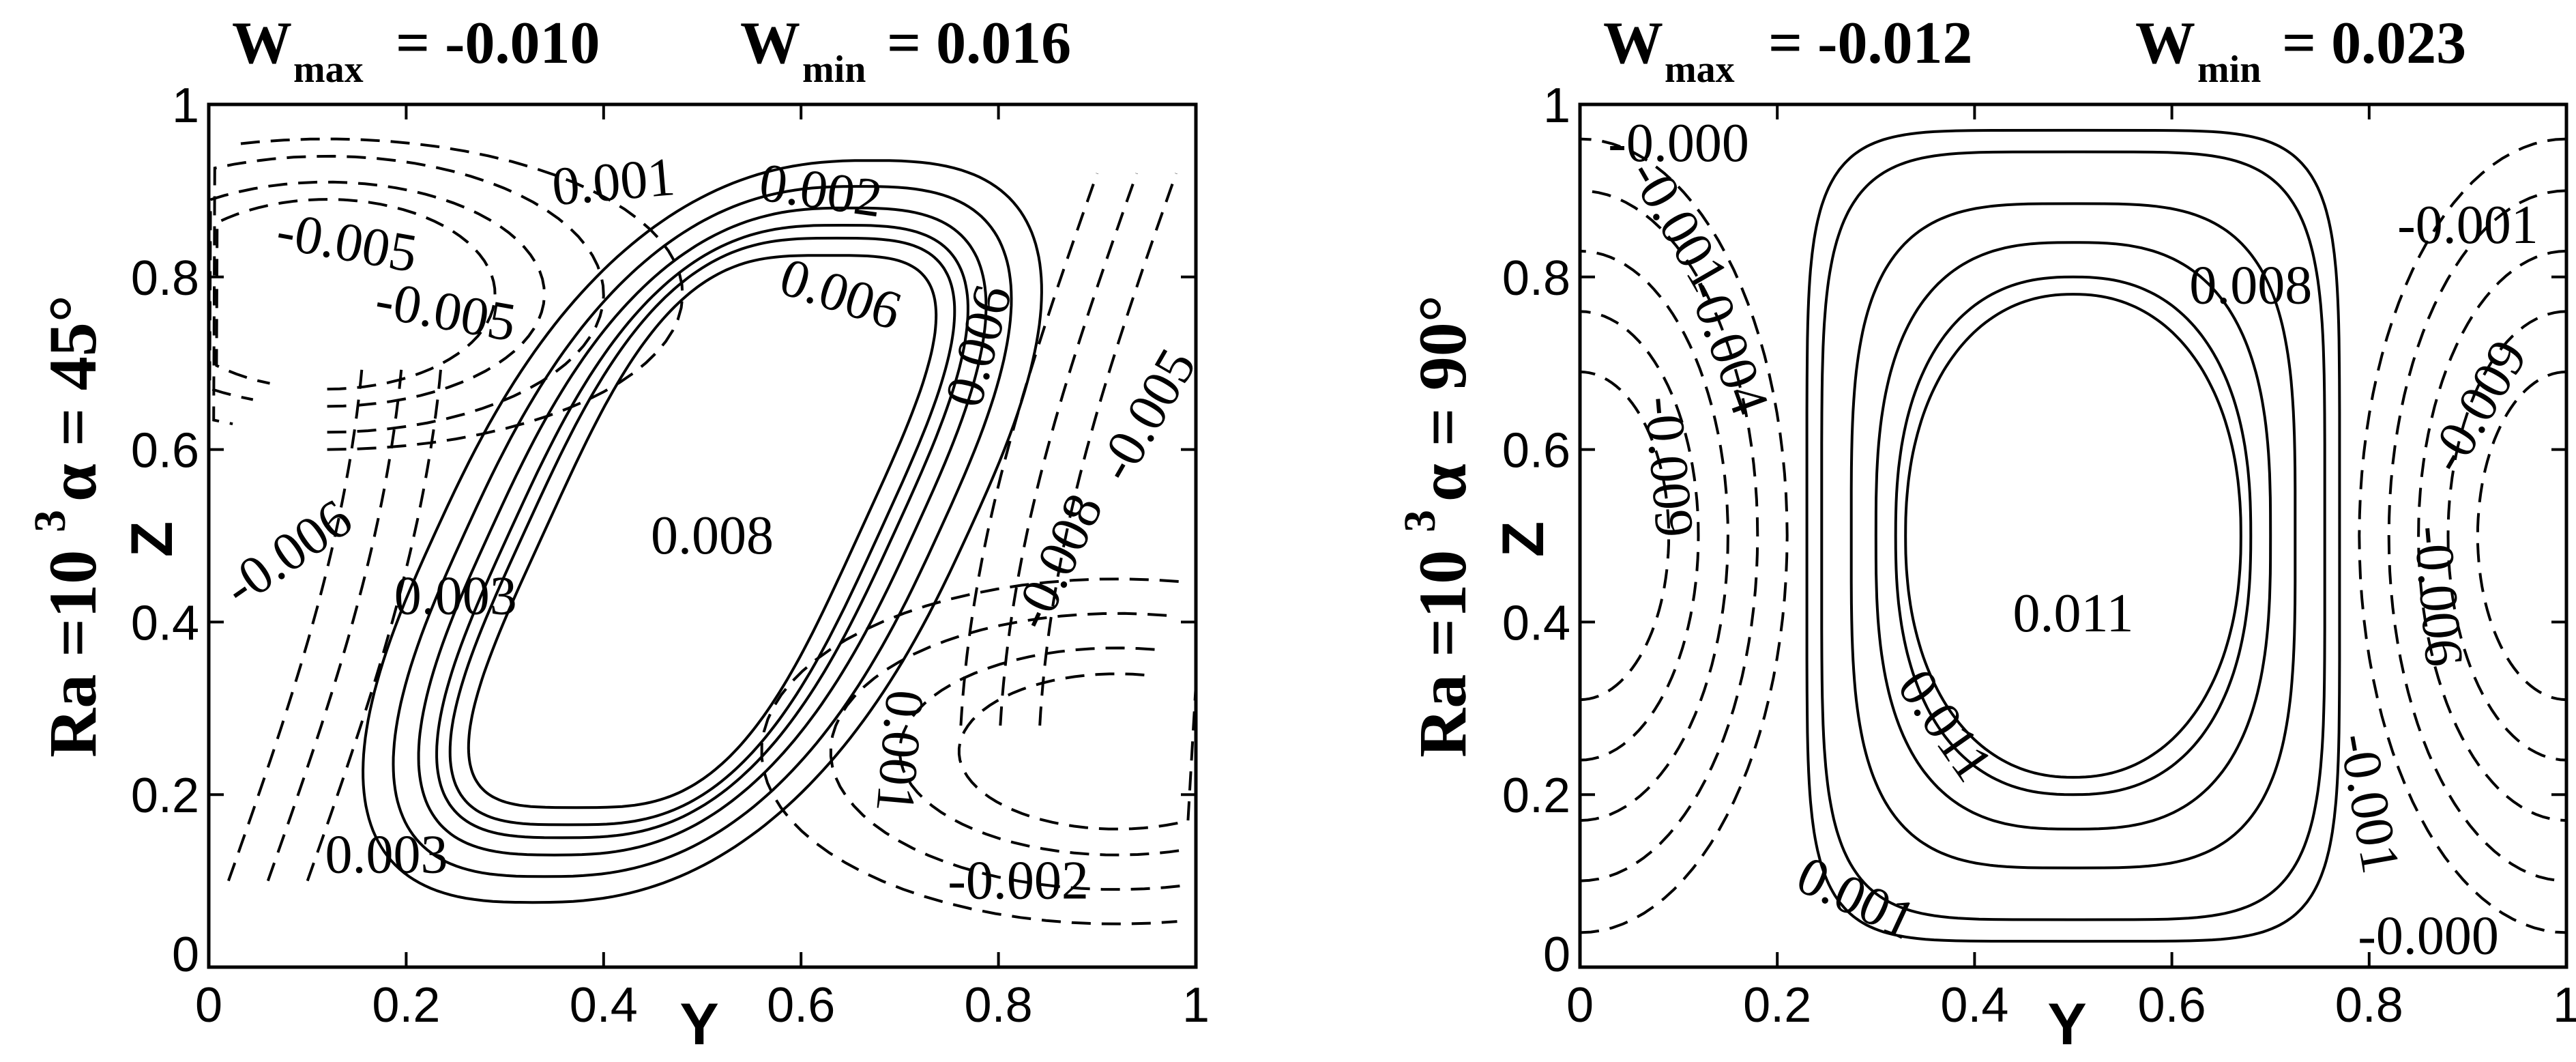 The height and width of the screenshot is (1062, 2576). I want to click on right-y-axis-label-group: Z, so click(1523, 539).